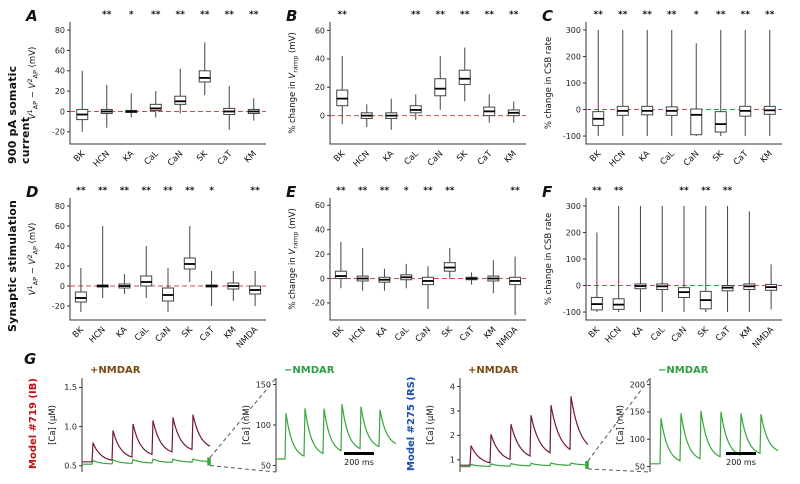  What do you see at coordinates (147, 191) in the screenshot?
I see `sig-D-CaL: **` at bounding box center [147, 191].